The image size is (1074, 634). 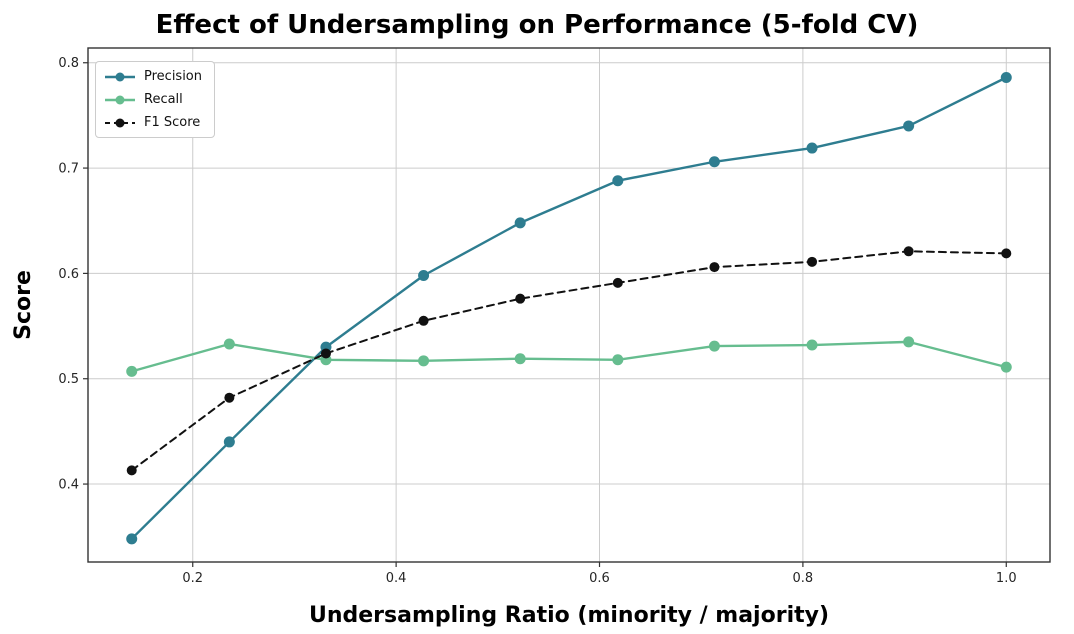 I want to click on y-tick-label: 0.8, so click(x=68, y=63).